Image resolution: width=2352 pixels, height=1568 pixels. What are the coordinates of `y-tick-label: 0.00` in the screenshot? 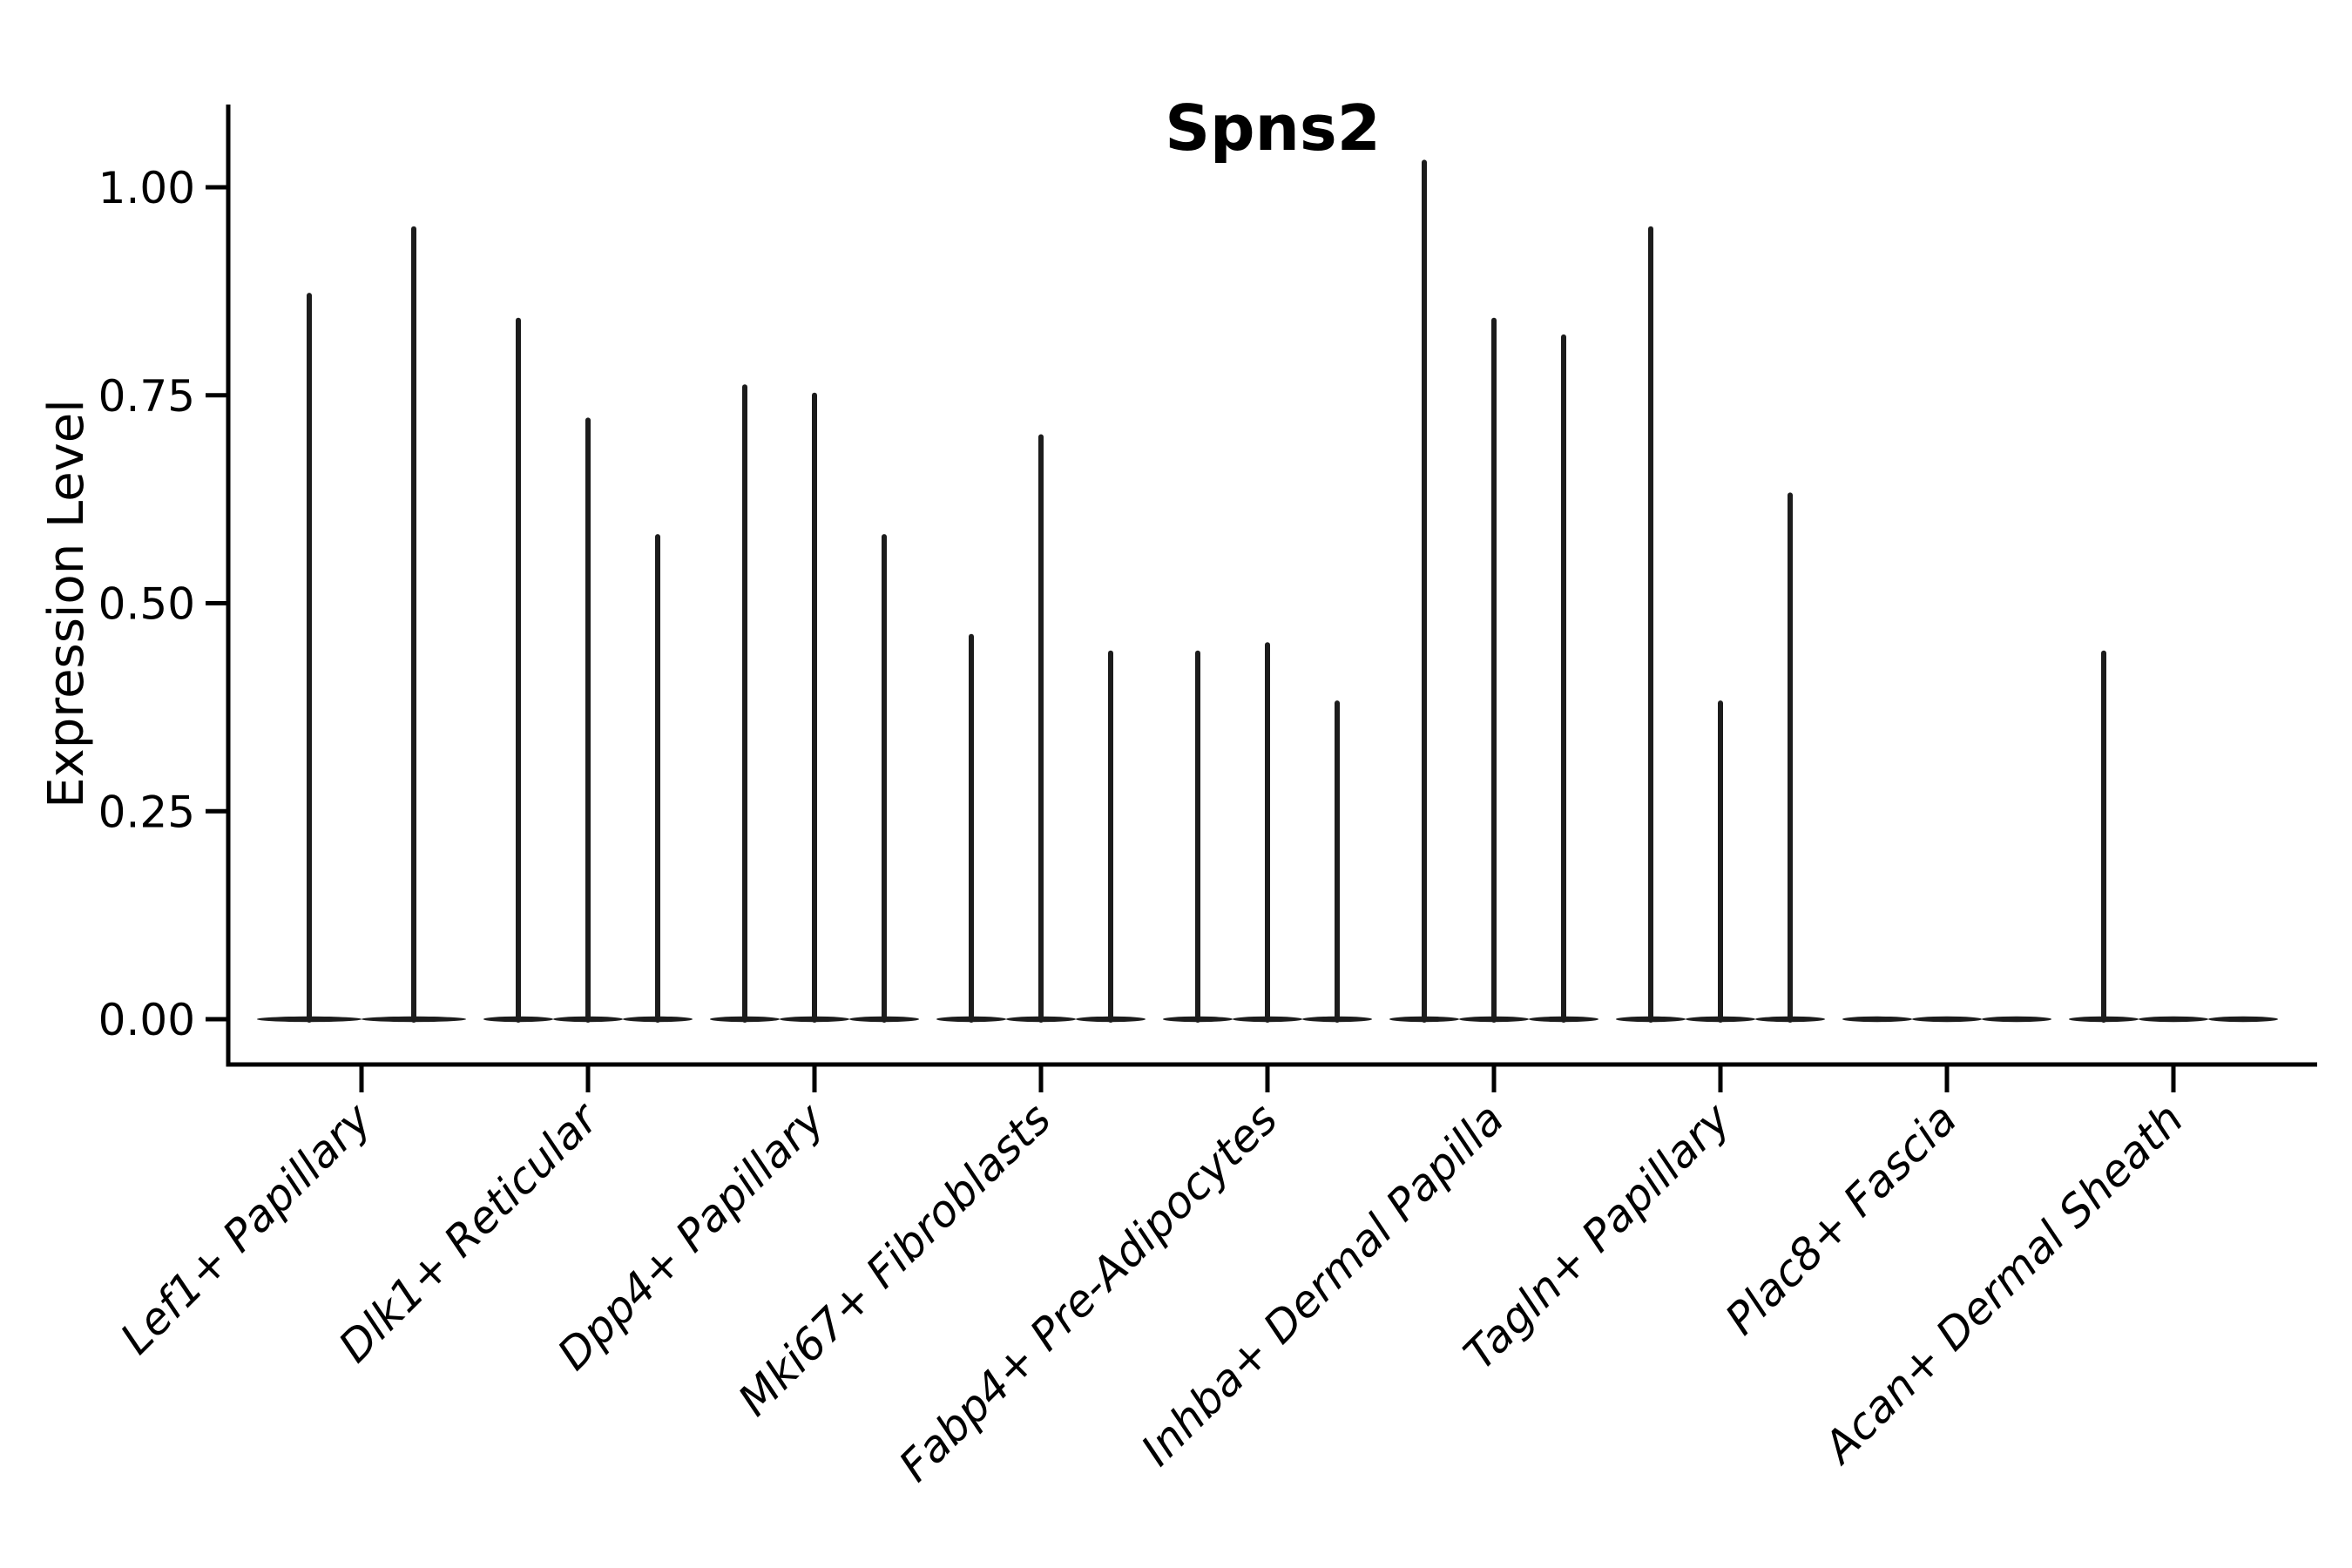 It's located at (146, 1020).